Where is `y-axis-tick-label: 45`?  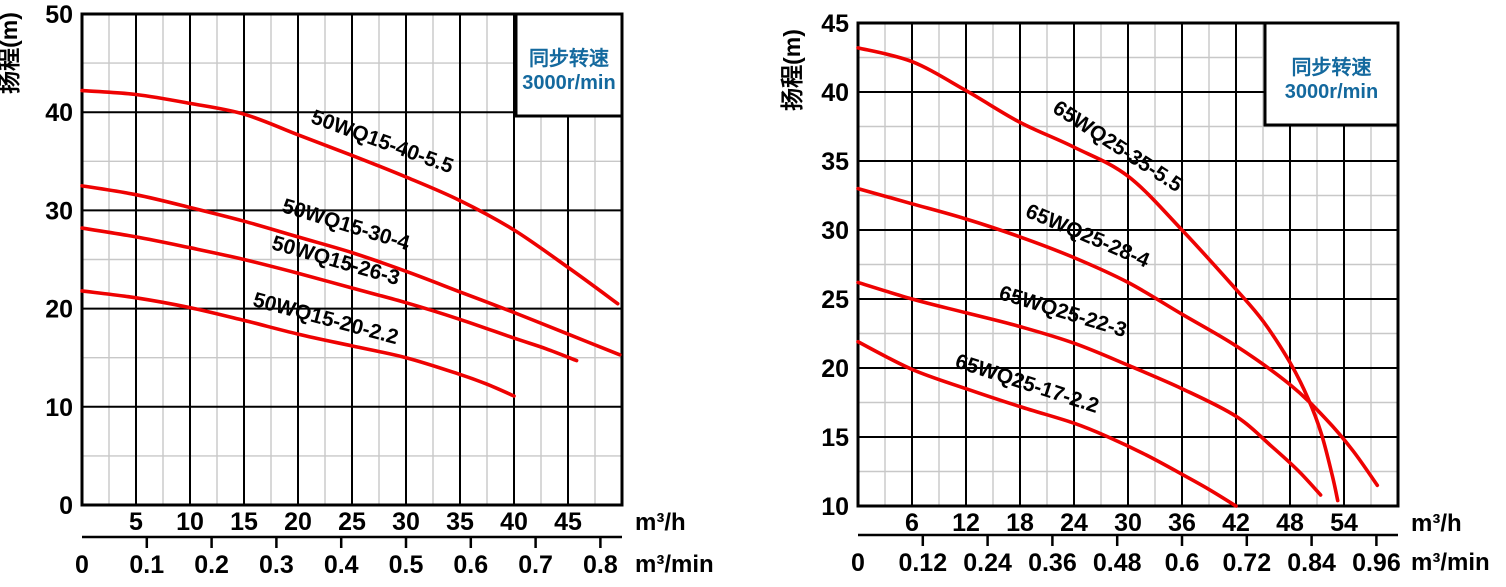
y-axis-tick-label: 45 is located at coordinates (835, 24).